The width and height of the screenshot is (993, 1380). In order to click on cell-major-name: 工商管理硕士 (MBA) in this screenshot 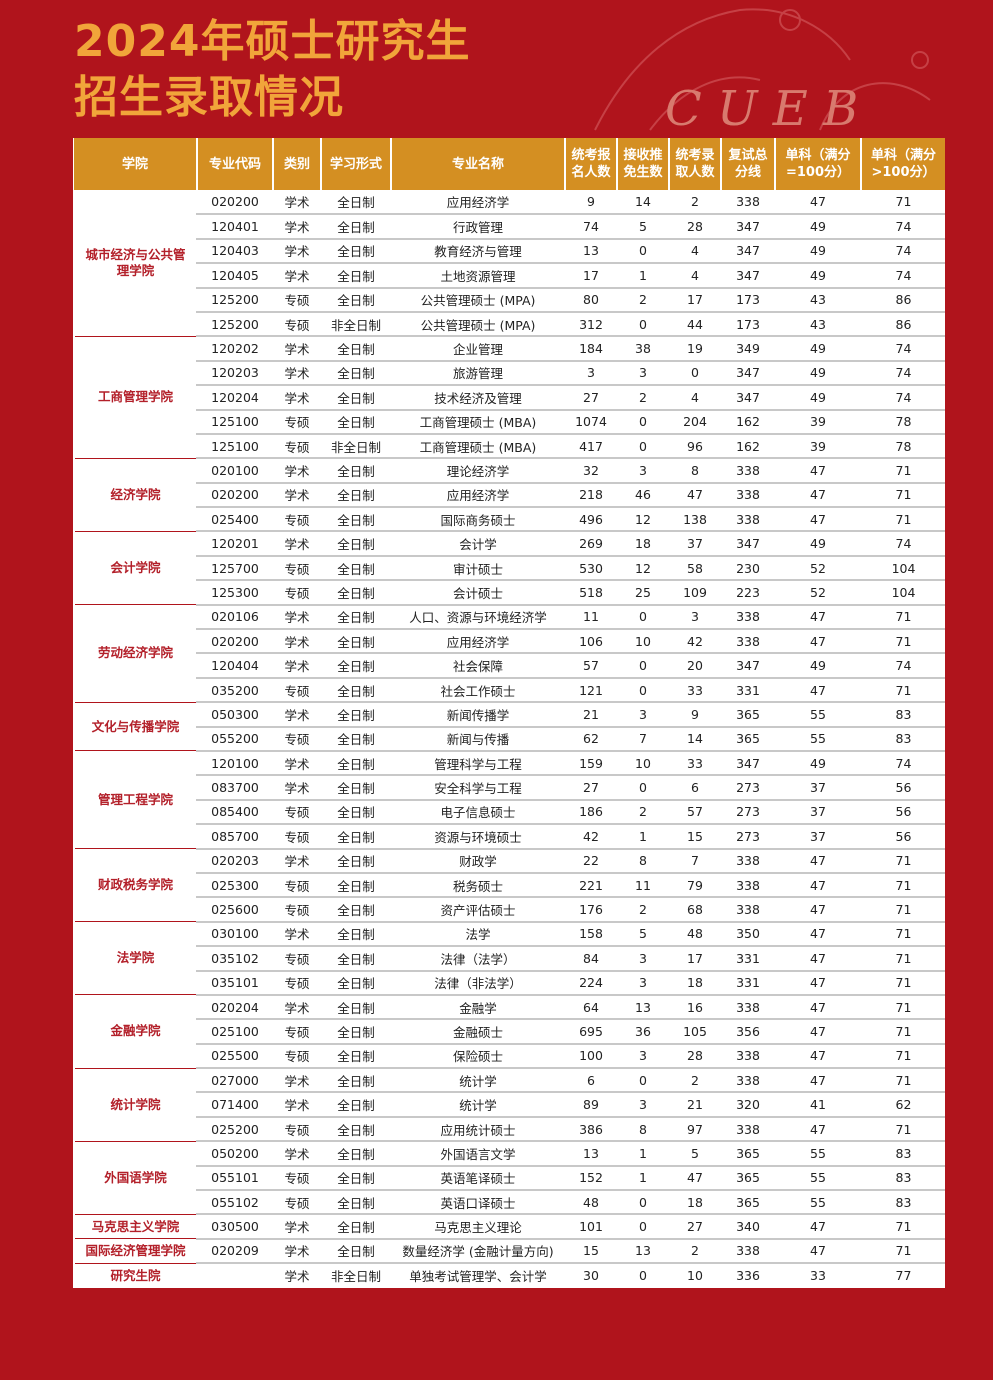, I will do `click(477, 446)`.